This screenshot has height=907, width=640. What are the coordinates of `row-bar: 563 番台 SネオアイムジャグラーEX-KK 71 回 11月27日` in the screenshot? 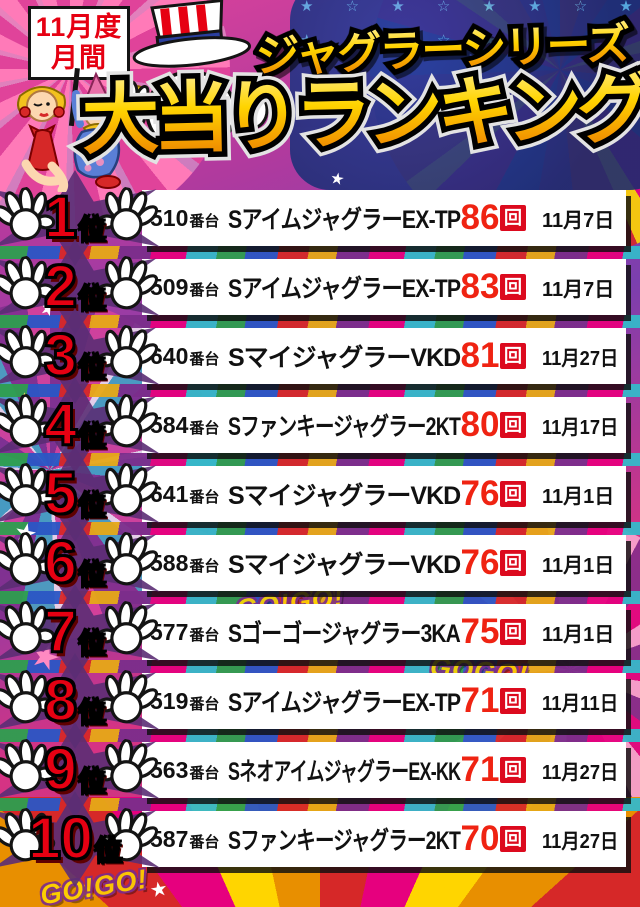 It's located at (384, 770).